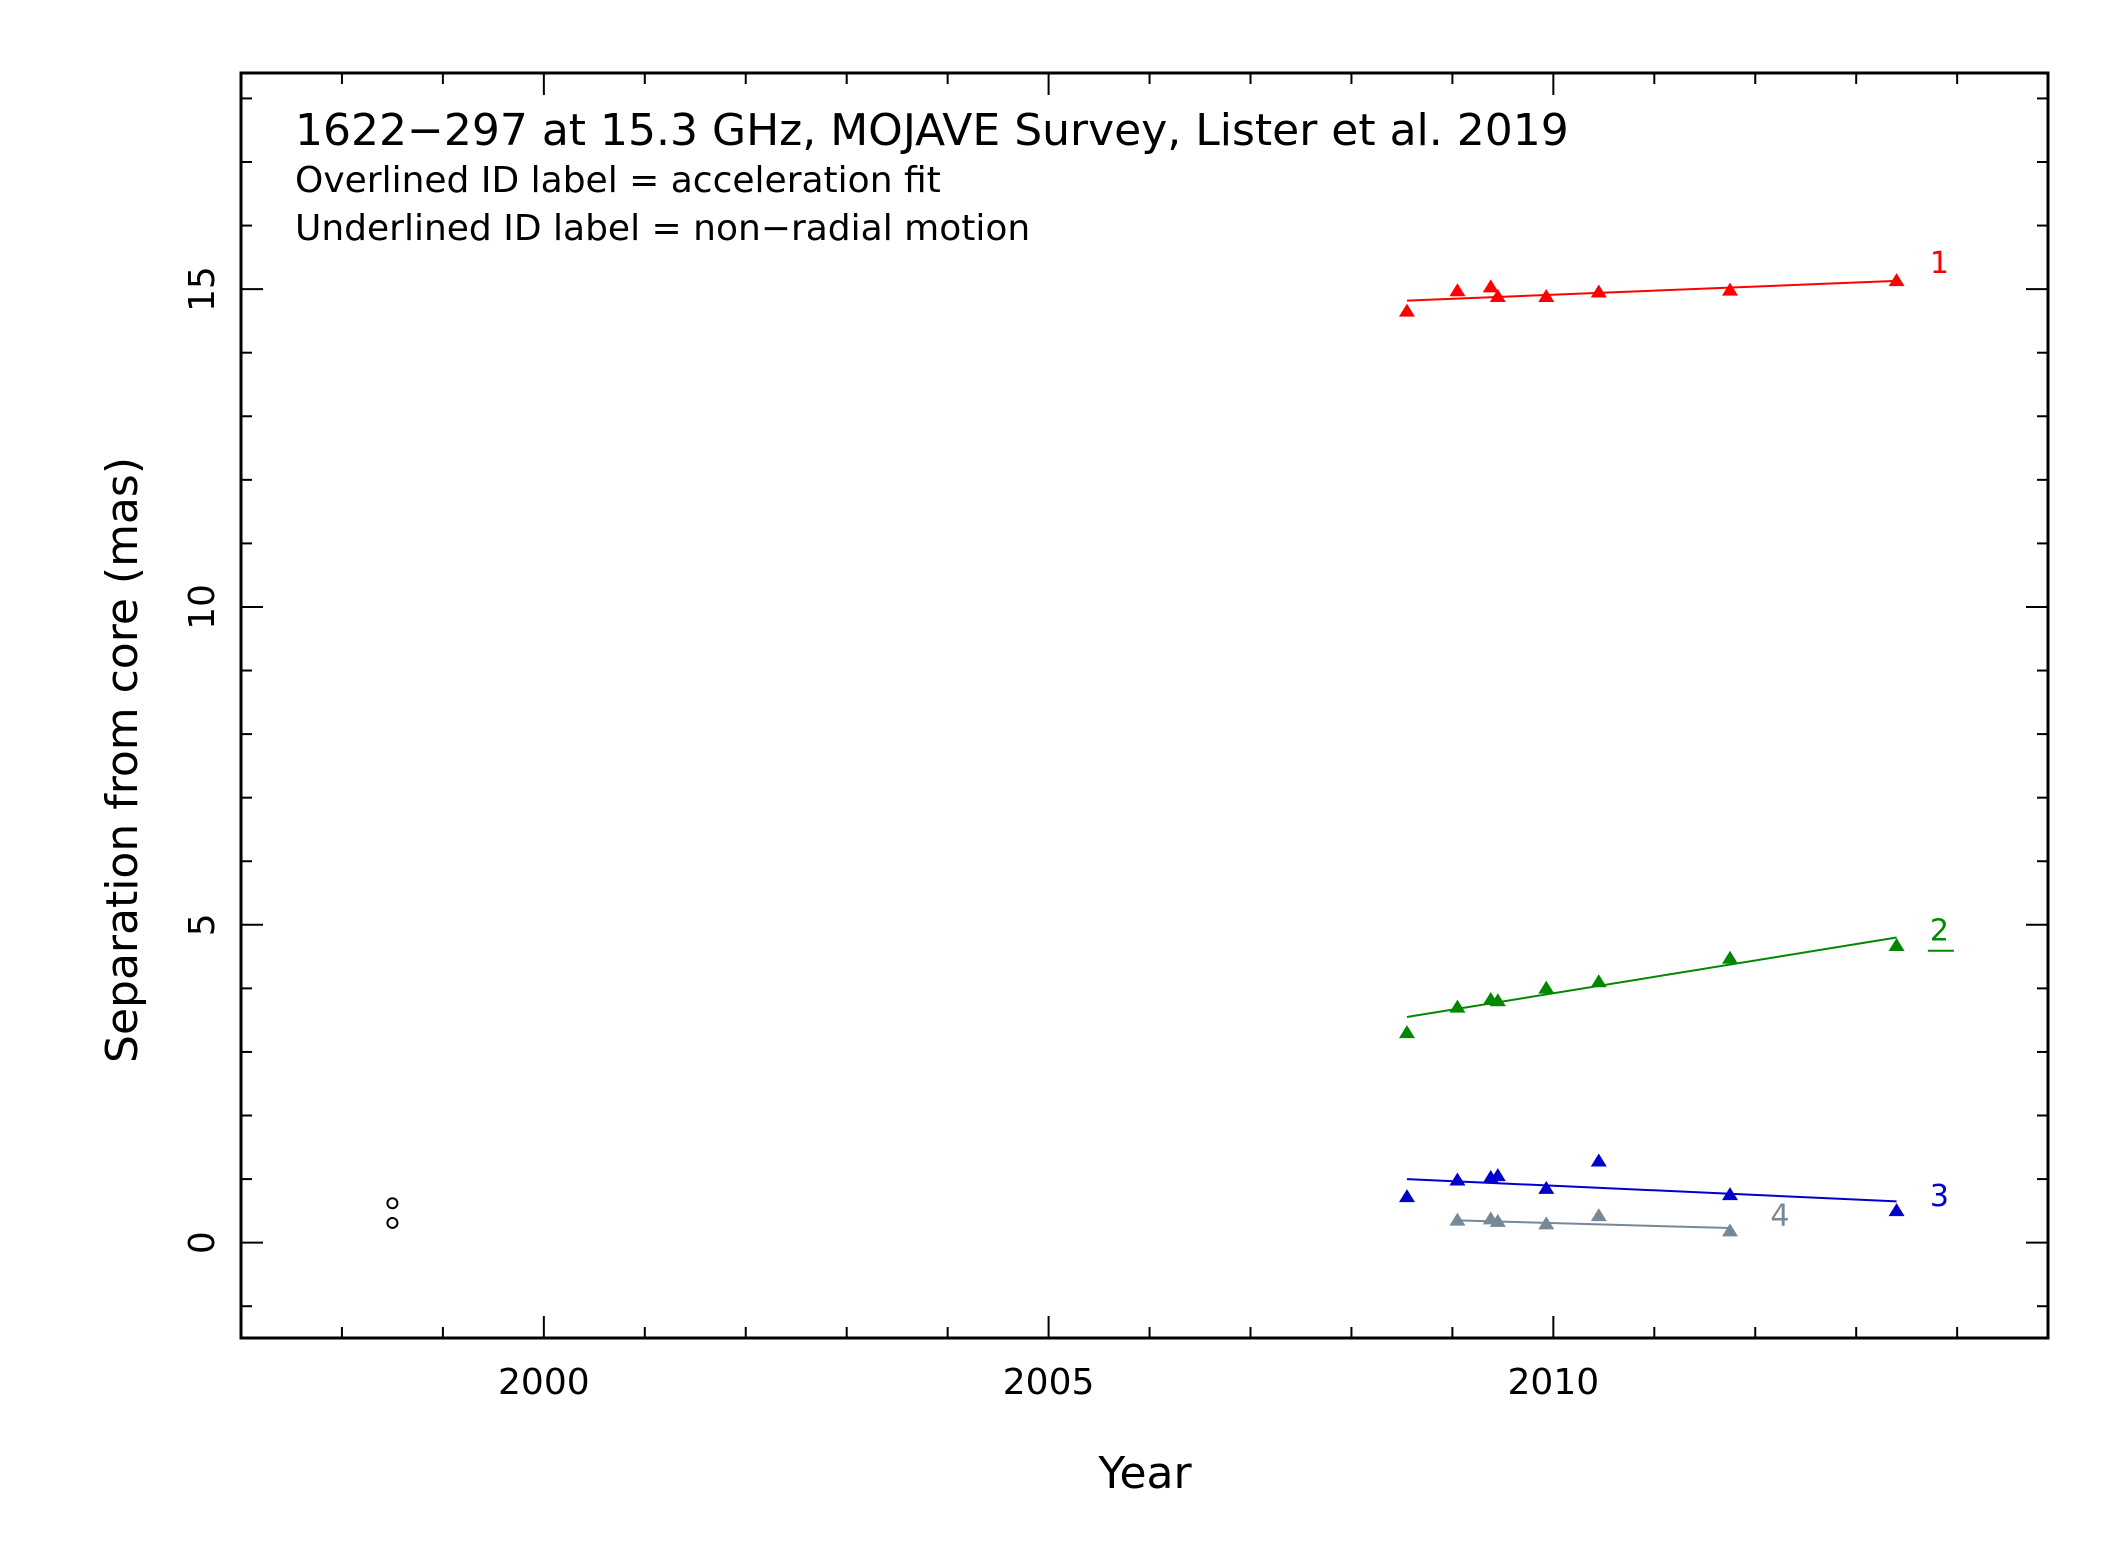 This screenshot has height=1546, width=2127. I want to click on chart-subtitle-line-1: Overlined ID label = acceleration fit, so click(618, 180).